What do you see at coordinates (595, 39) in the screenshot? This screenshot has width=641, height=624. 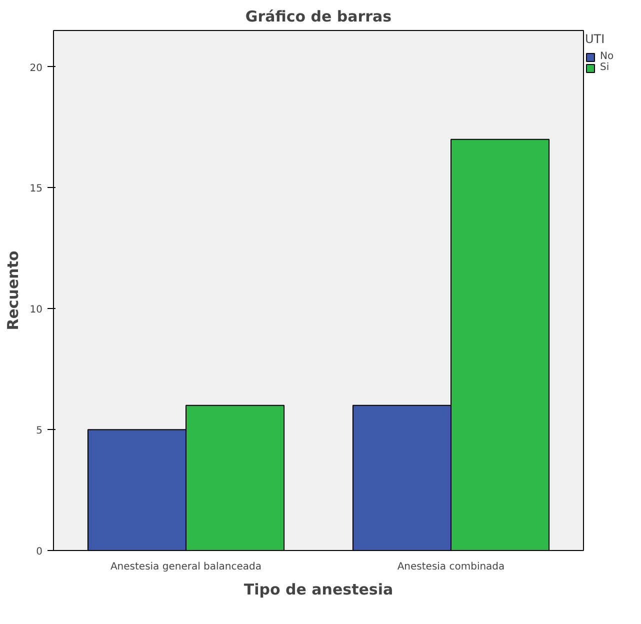 I see `legend-title: UTI` at bounding box center [595, 39].